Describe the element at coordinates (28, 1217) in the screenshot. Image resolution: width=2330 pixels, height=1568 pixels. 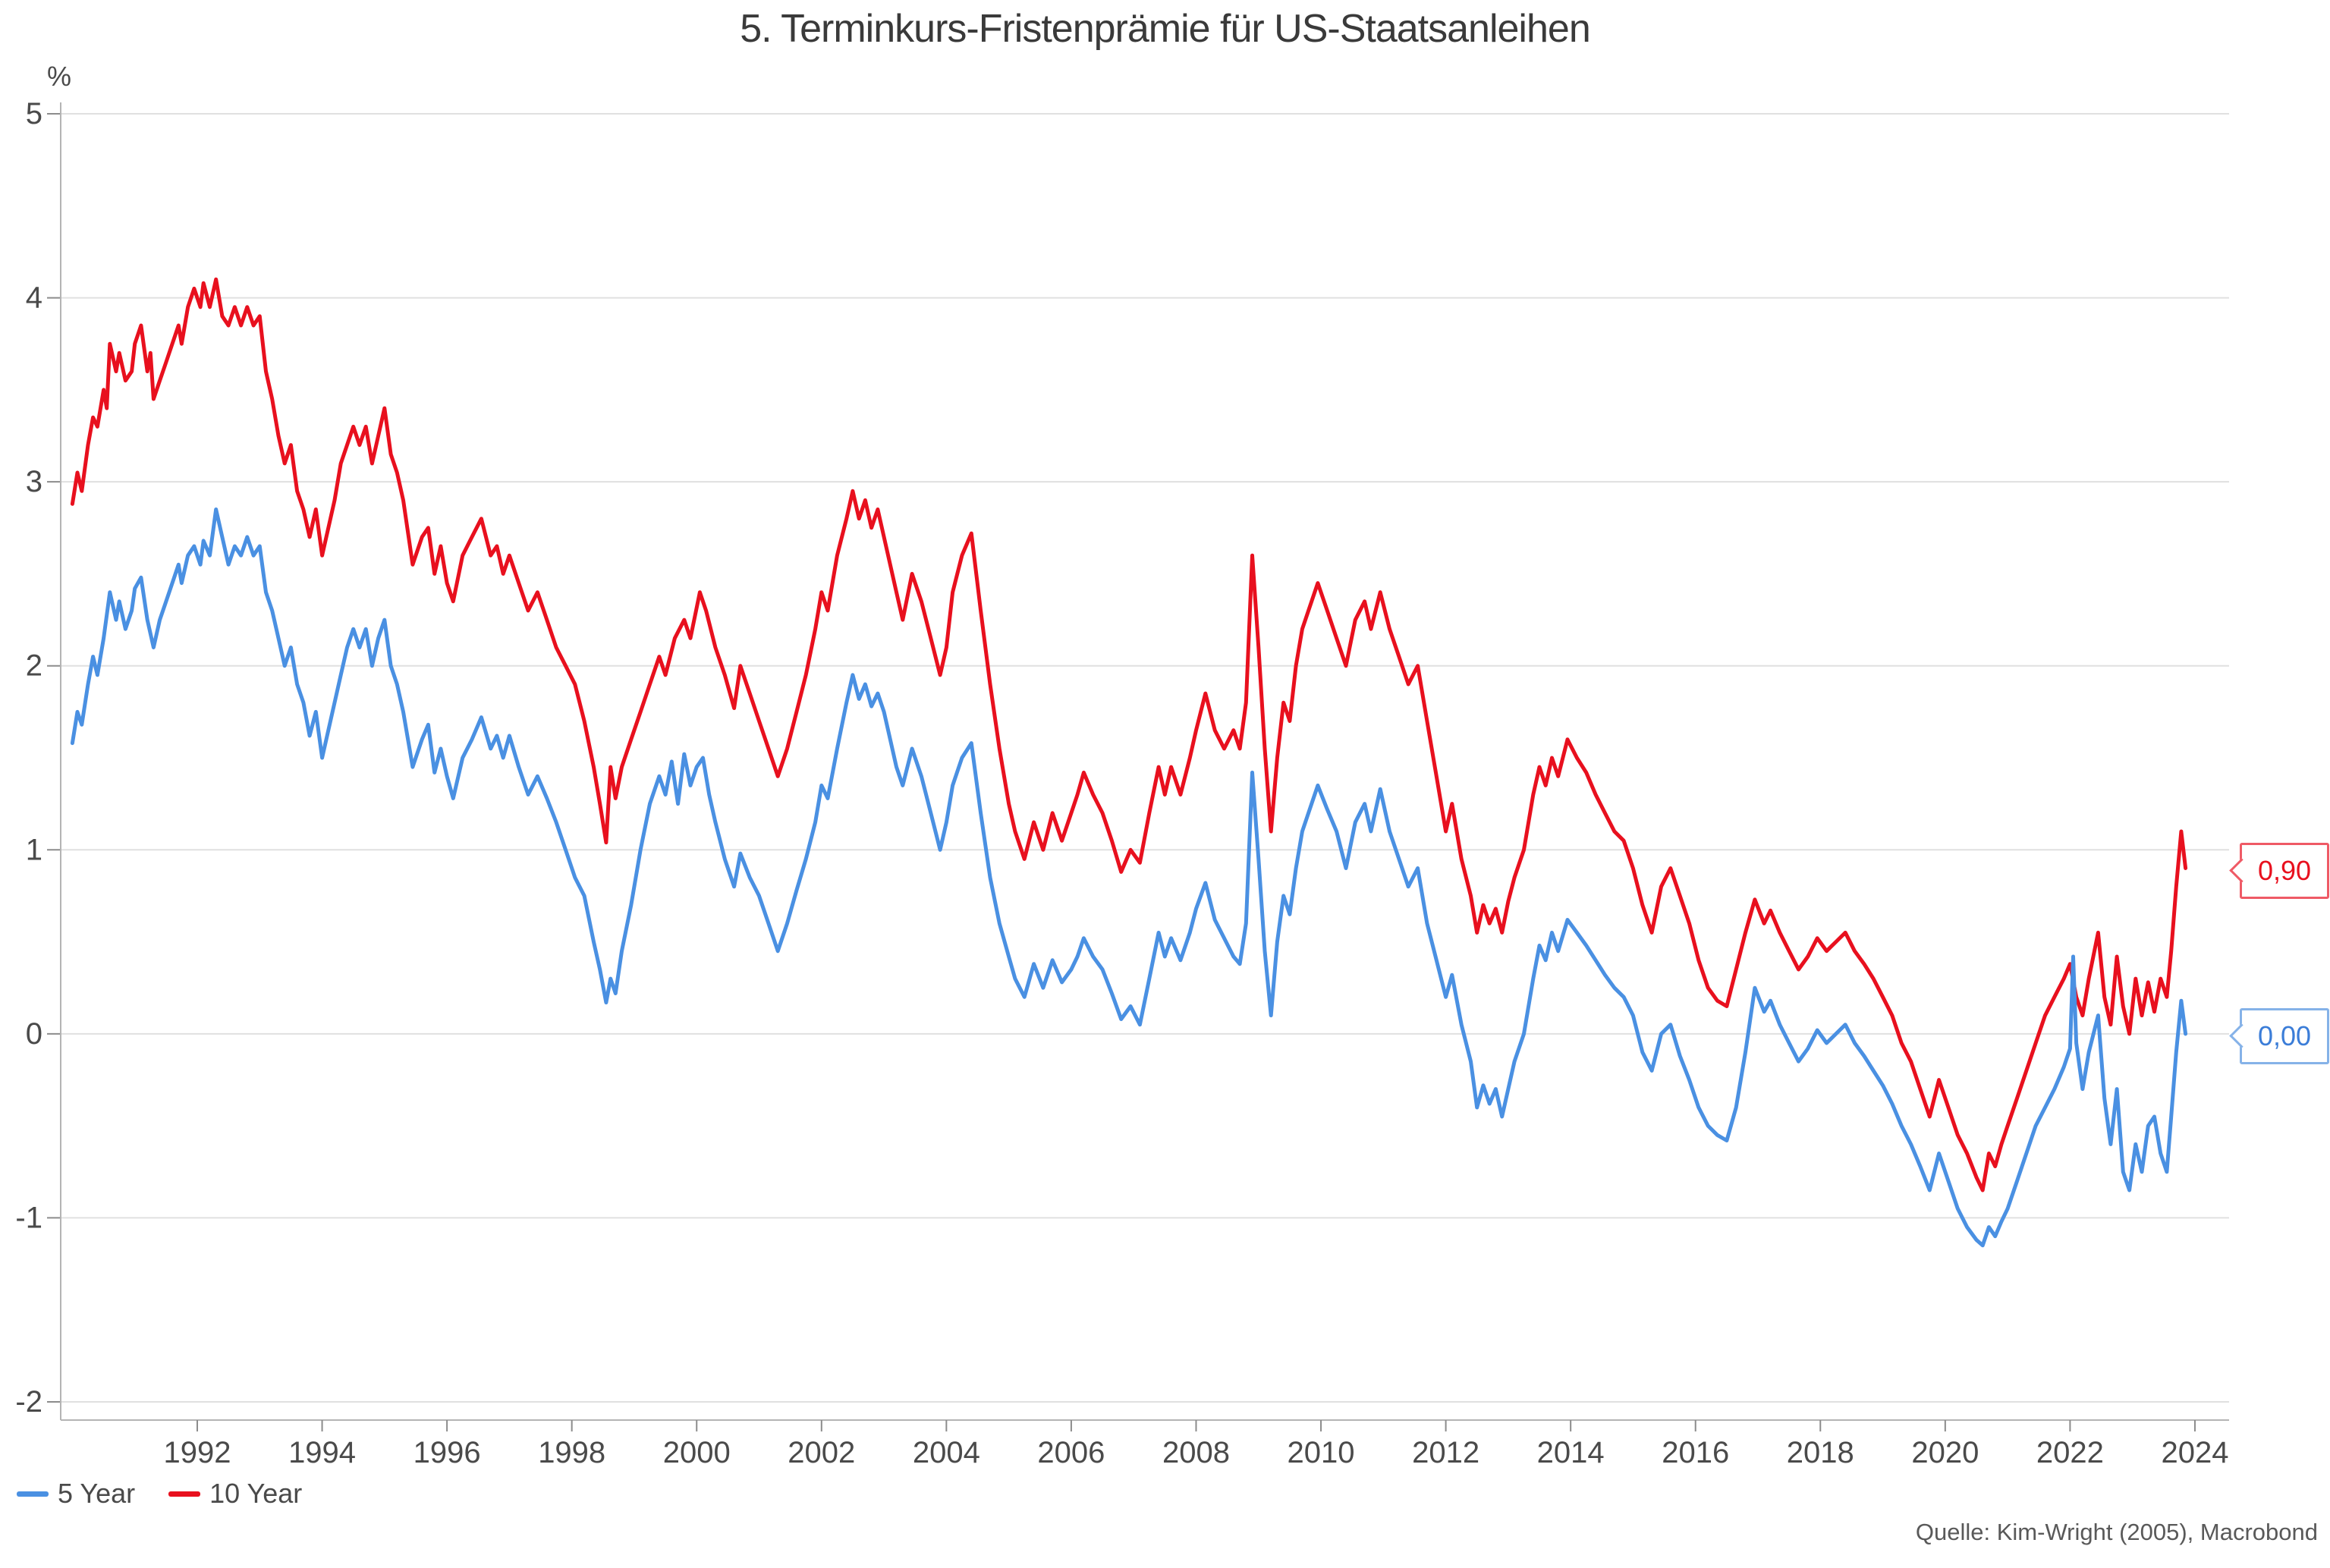
I see `y-tick-label--1: -1` at that location.